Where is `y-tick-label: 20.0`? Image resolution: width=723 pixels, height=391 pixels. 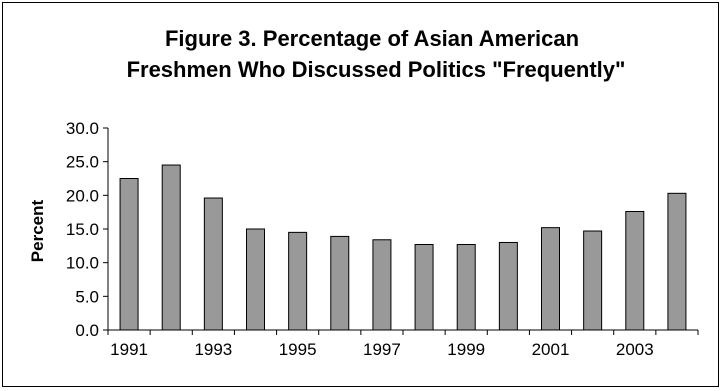
y-tick-label: 20.0 is located at coordinates (82, 195).